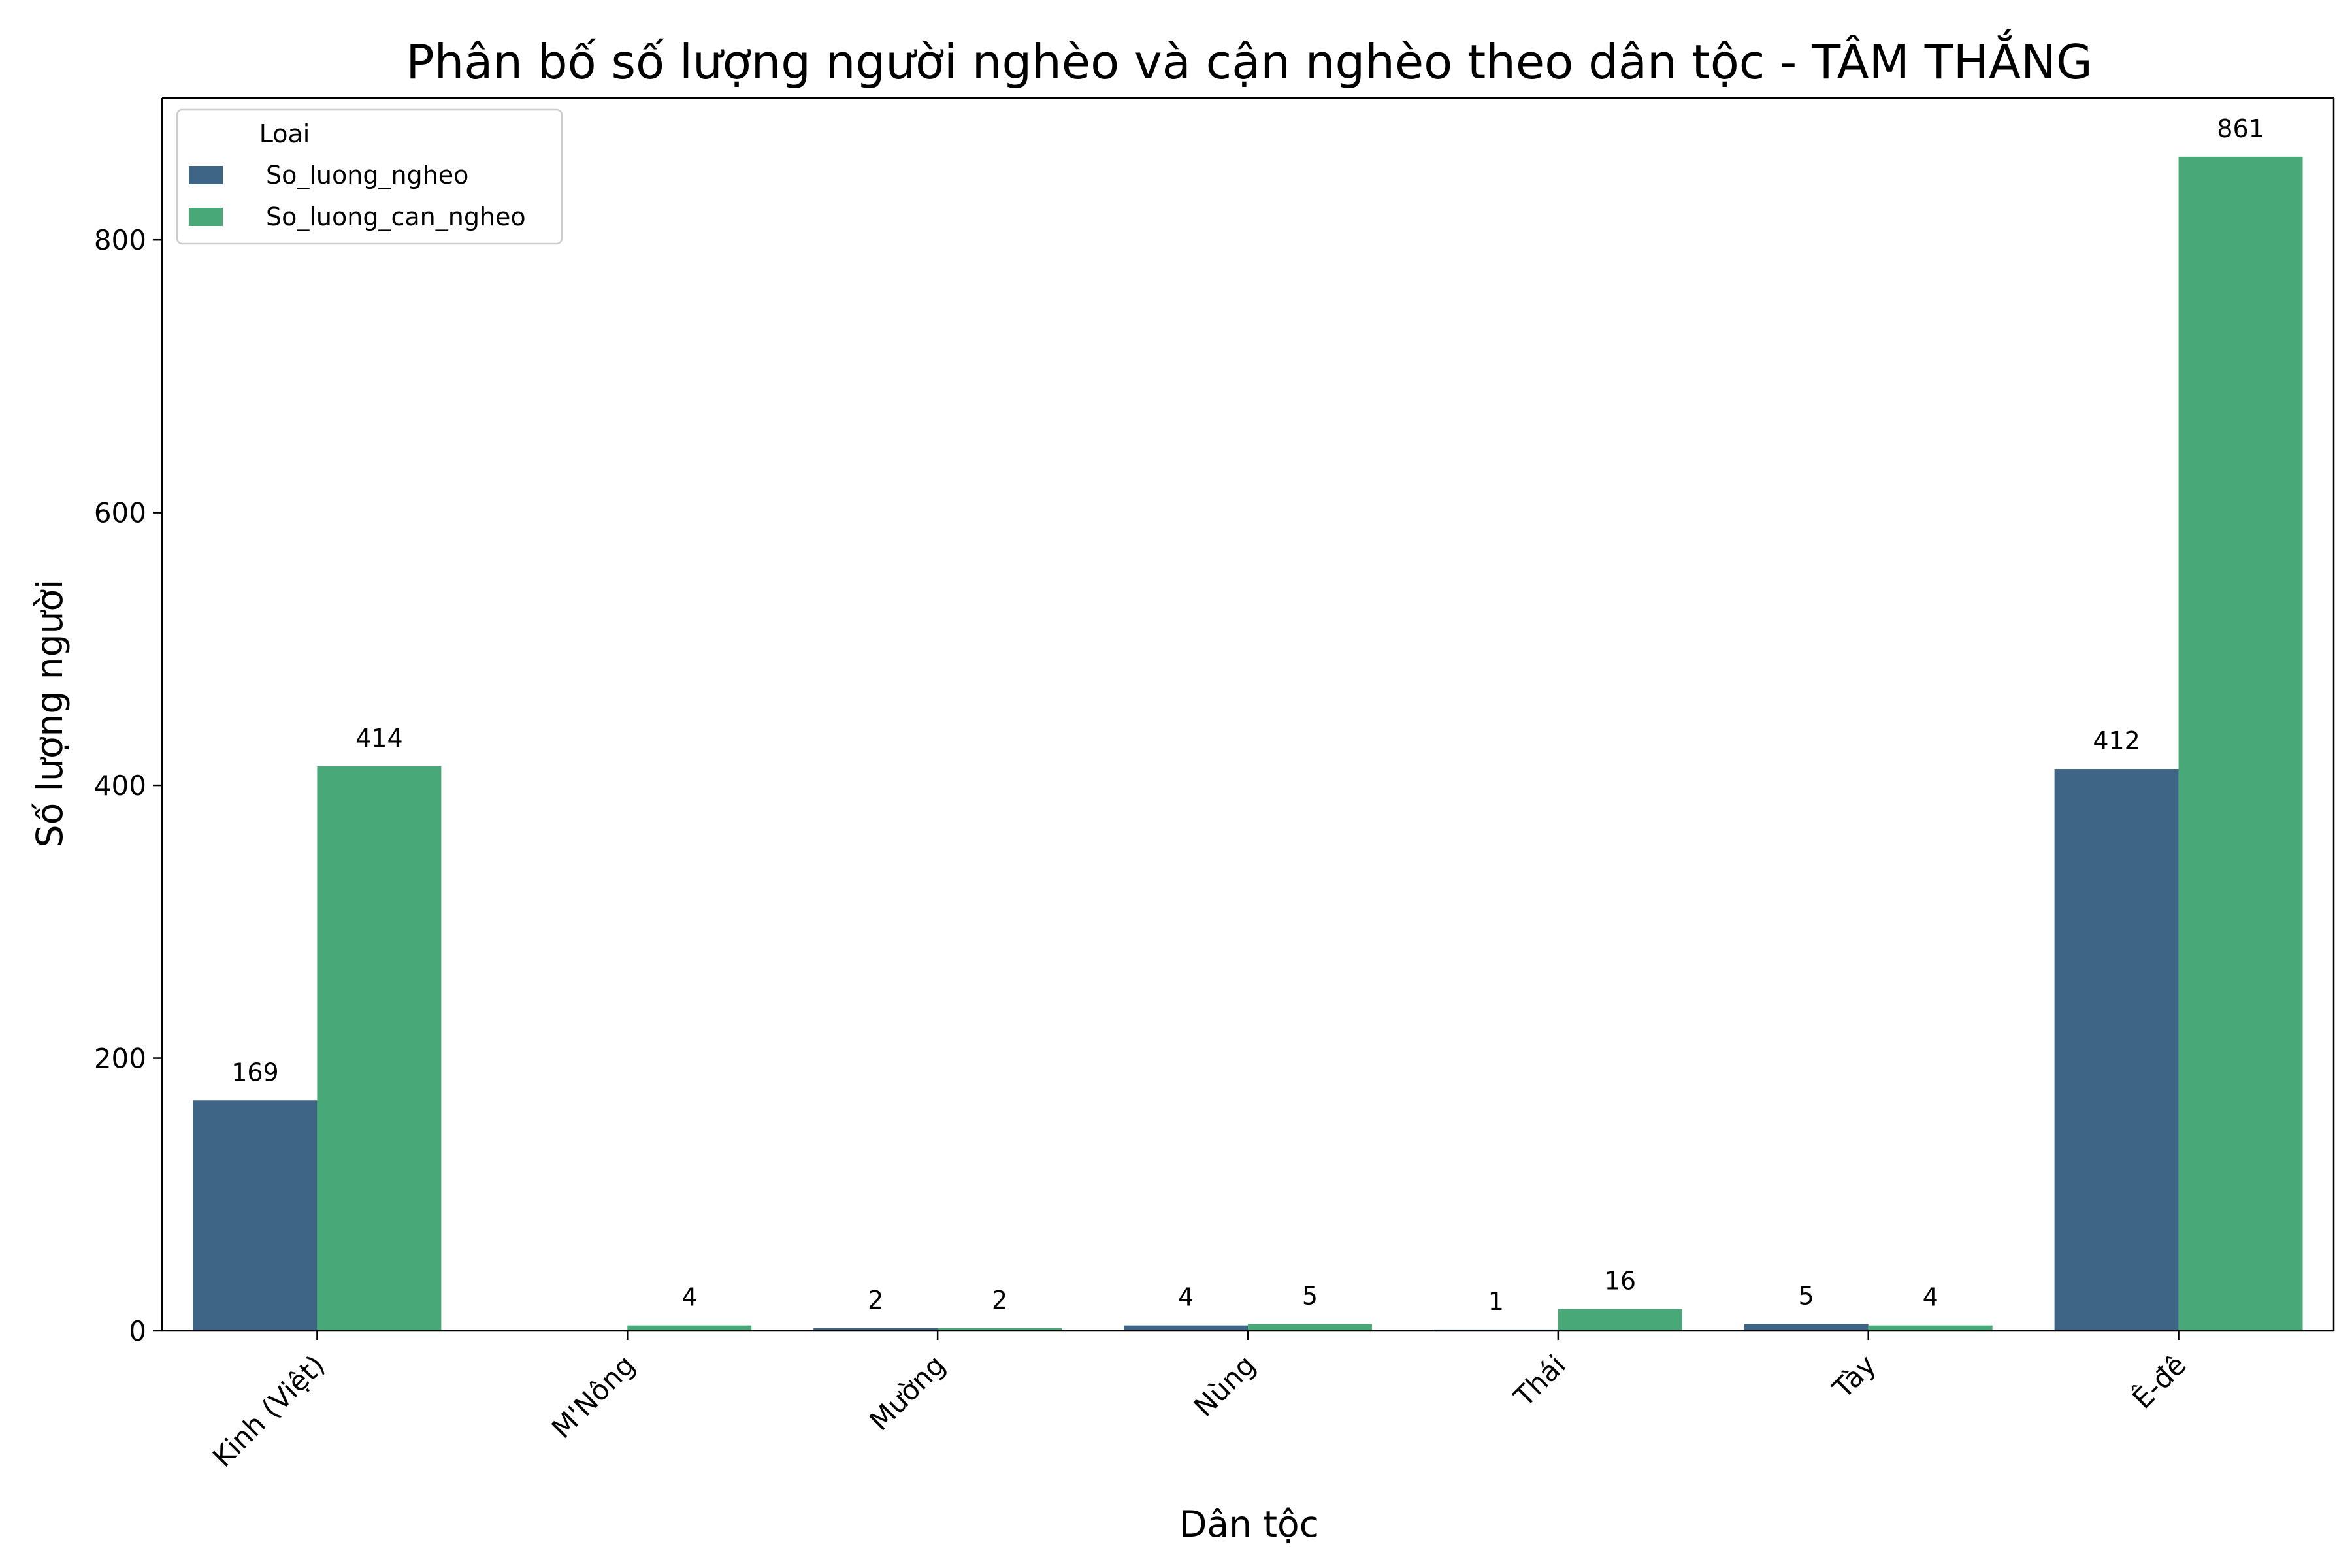 The height and width of the screenshot is (1568, 2352). I want to click on data-label-So_luong_can_ngheo-4: 16, so click(1620, 1281).